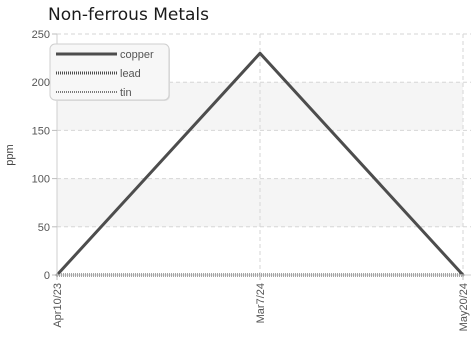 The width and height of the screenshot is (474, 343). I want to click on y-tick-label: 200, so click(41, 83).